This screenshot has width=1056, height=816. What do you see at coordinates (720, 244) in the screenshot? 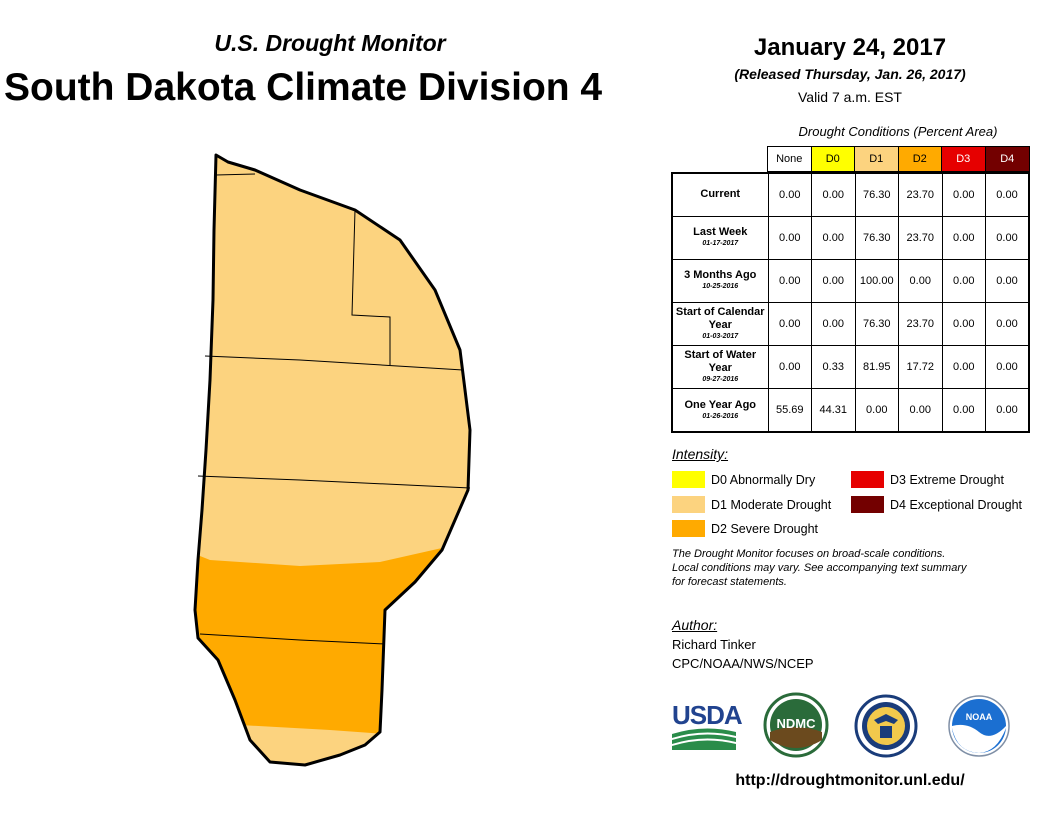
I see `row-date: 01-17-2017` at bounding box center [720, 244].